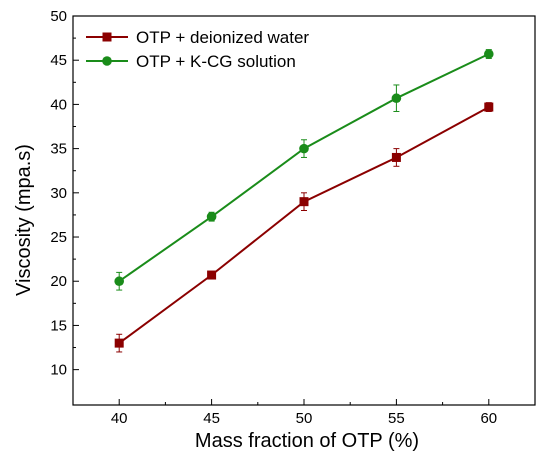 Image resolution: width=550 pixels, height=460 pixels. What do you see at coordinates (58, 16) in the screenshot?
I see `y-tick-label: 50` at bounding box center [58, 16].